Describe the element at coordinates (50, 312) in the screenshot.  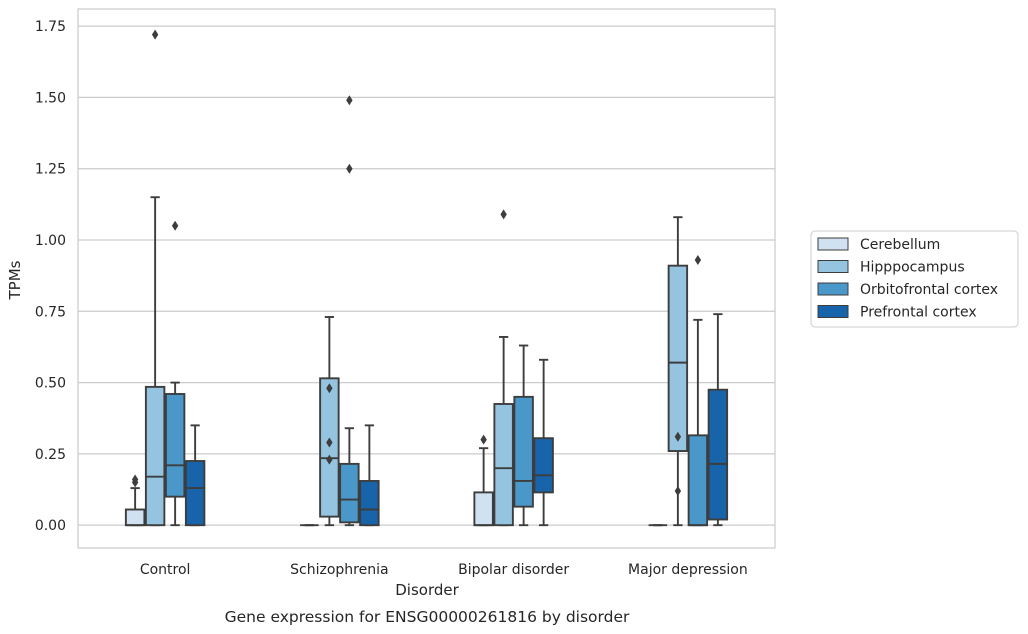
I see `y-tick-label: 0.75` at that location.